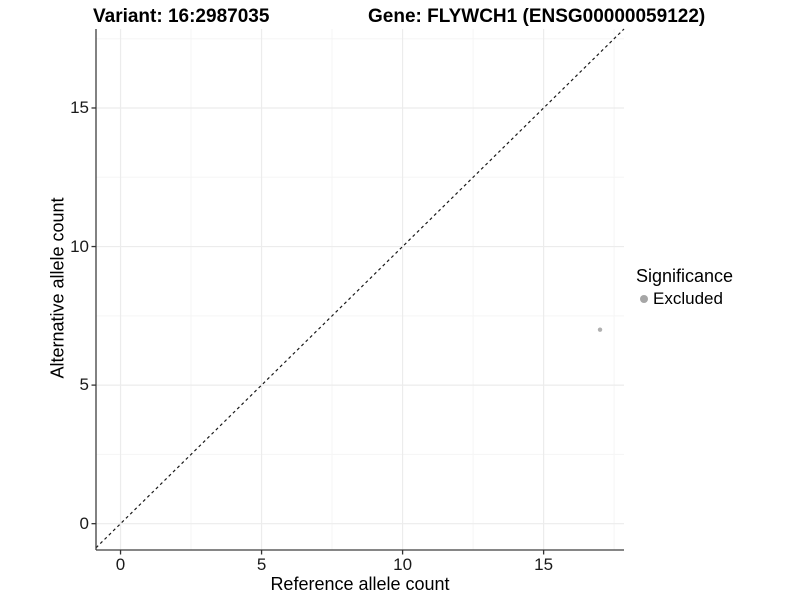 The image size is (800, 600). Describe the element at coordinates (181, 16) in the screenshot. I see `variant-title: Variant: 16:2987035` at that location.